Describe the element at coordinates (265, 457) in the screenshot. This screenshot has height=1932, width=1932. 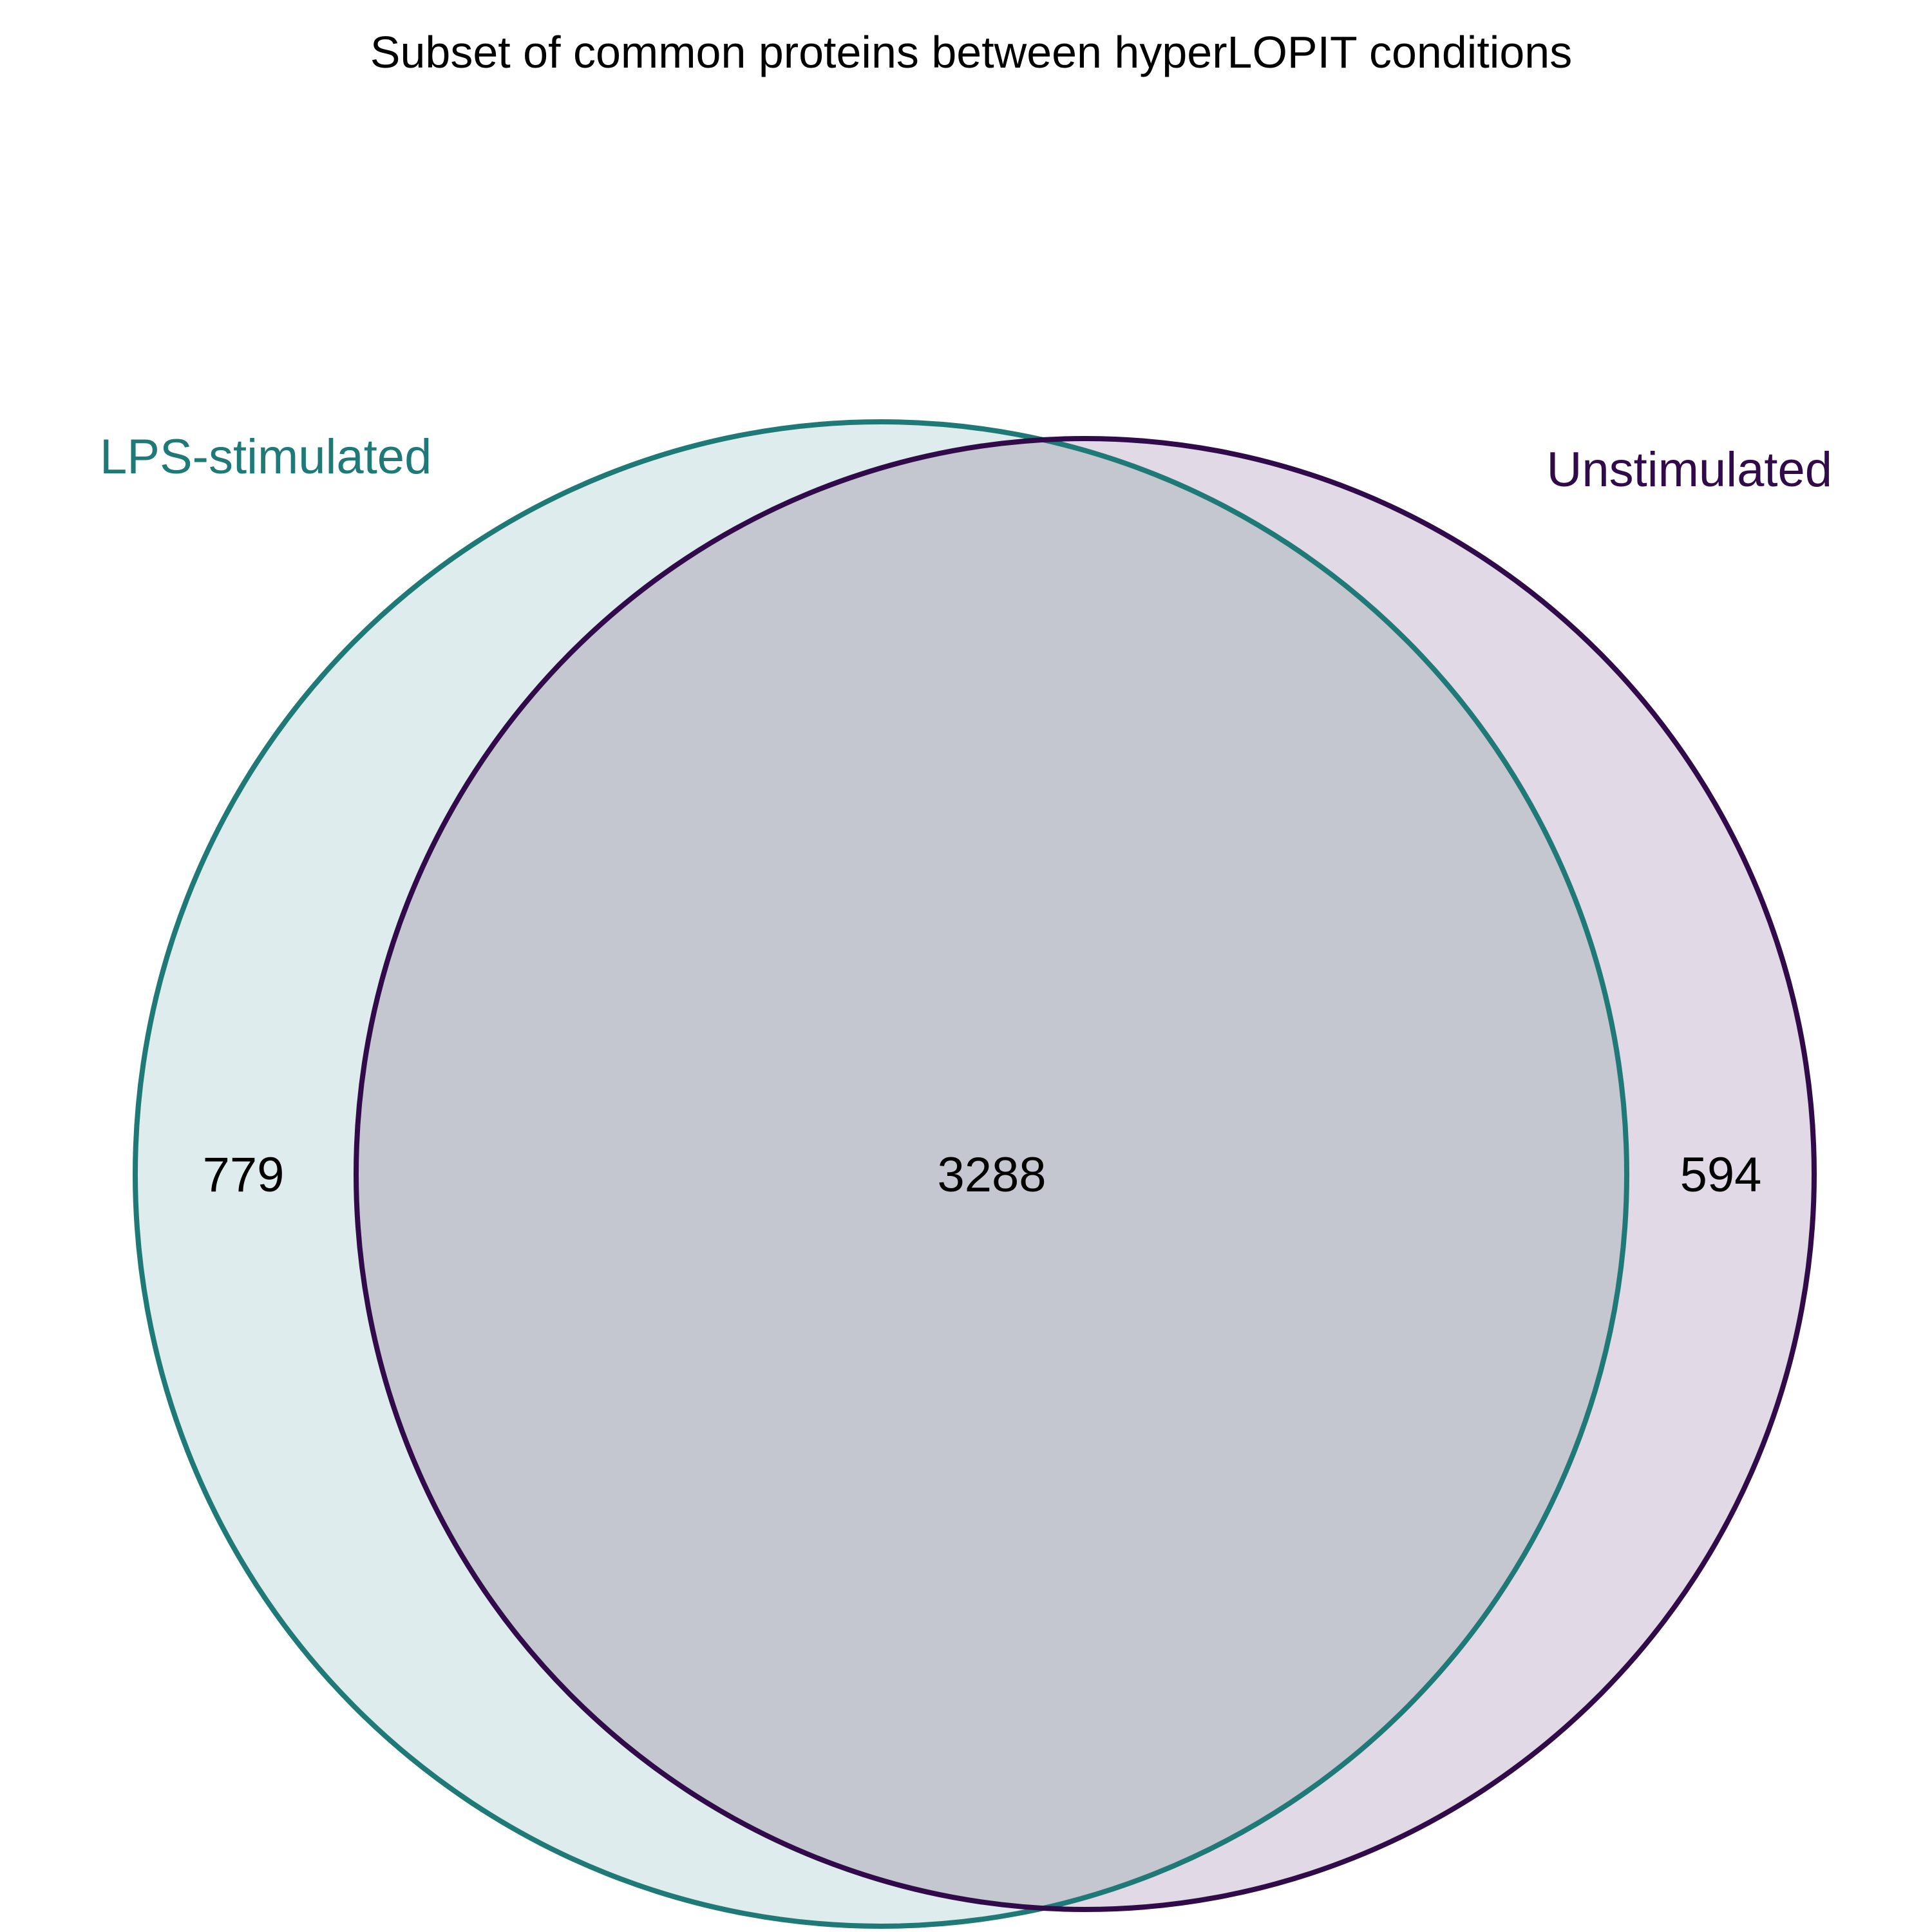
I see `lps-stimulated-set-label: LPS-stimulated` at that location.